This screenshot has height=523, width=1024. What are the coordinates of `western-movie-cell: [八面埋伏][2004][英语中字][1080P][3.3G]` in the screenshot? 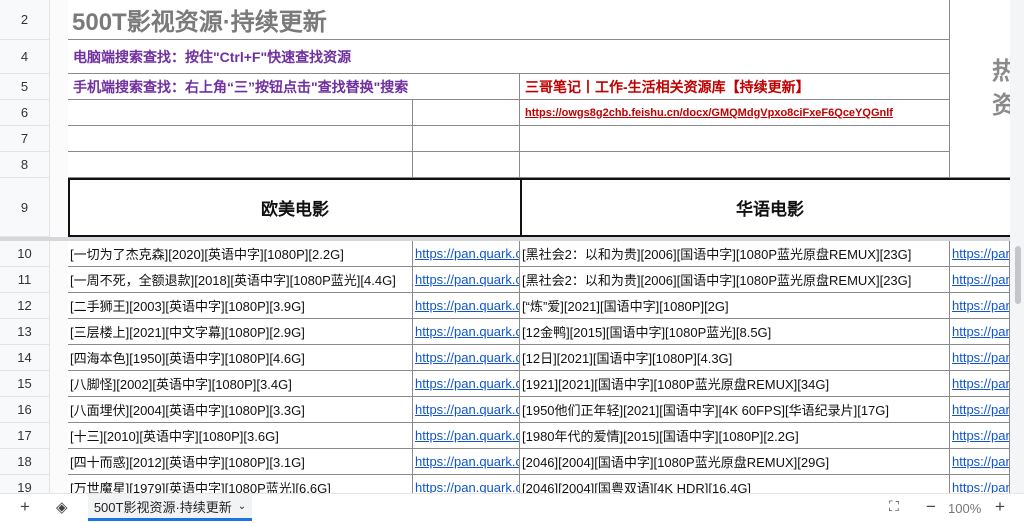 It's located at (240, 410).